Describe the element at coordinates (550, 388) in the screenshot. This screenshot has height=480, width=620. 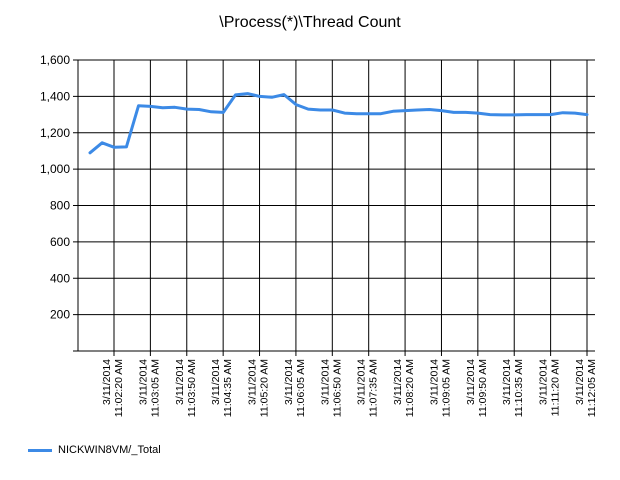
I see `x-tick-label: 3/11/201411:11:20 AM` at that location.